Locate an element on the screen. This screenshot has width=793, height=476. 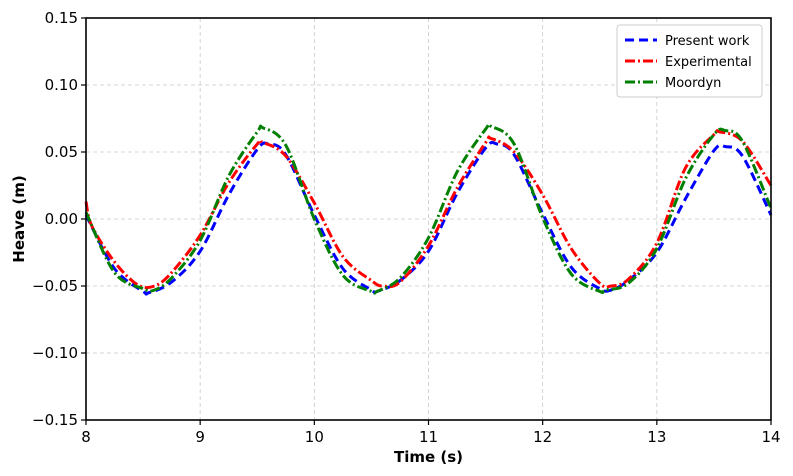
y-tick-label: 0.10 is located at coordinates (61, 85).